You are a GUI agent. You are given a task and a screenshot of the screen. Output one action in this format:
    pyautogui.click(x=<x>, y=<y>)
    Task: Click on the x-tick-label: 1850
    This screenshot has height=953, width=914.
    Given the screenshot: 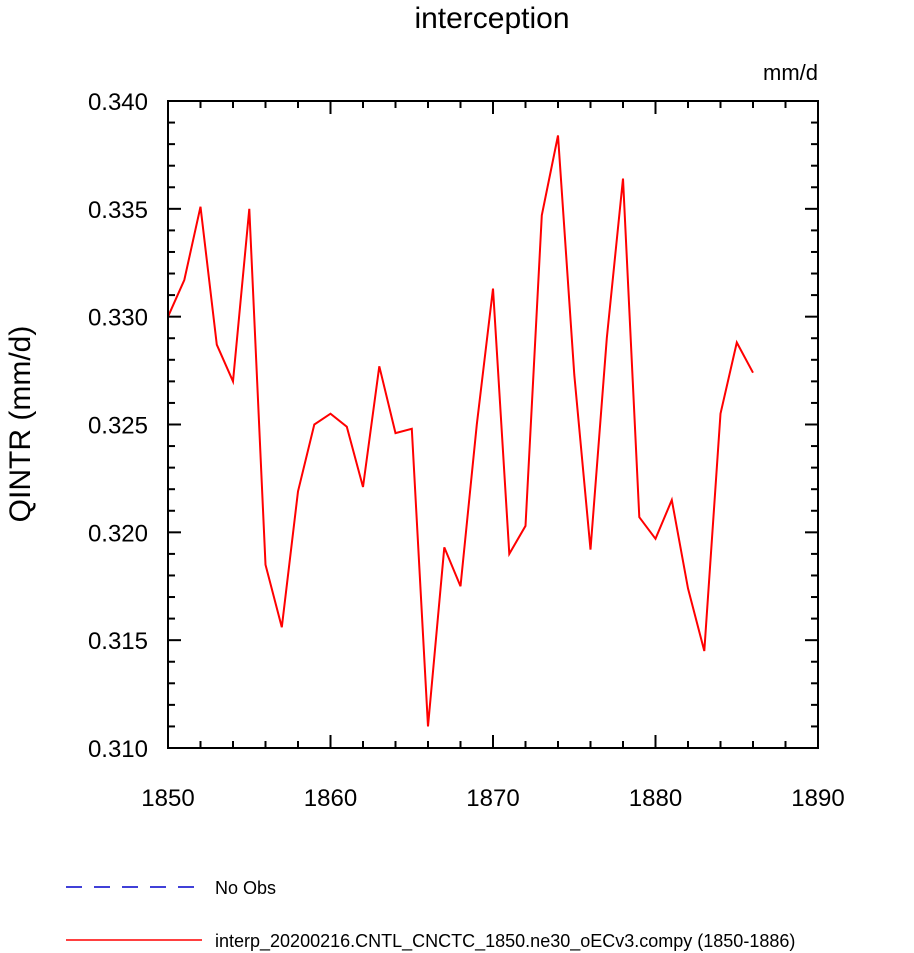 What is the action you would take?
    pyautogui.click(x=167, y=798)
    